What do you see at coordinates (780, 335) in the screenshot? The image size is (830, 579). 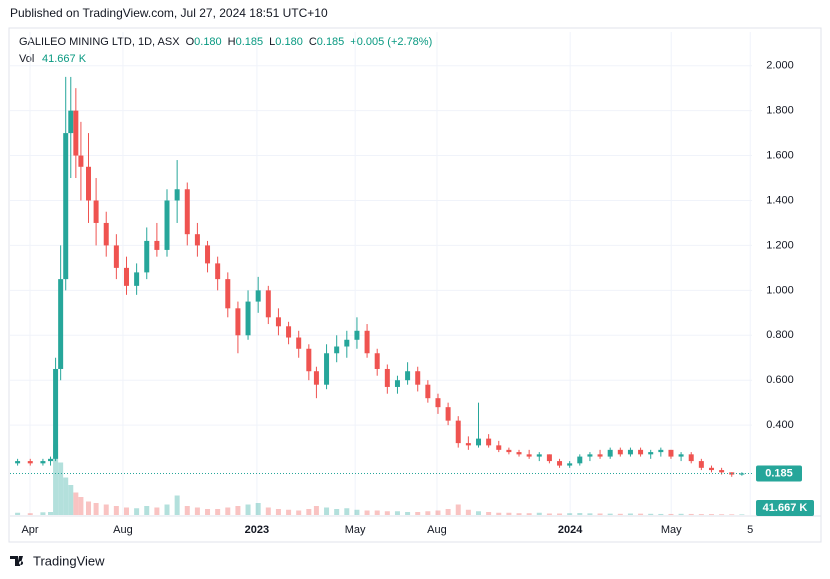 I see `y-tick-label: 0.800` at bounding box center [780, 335].